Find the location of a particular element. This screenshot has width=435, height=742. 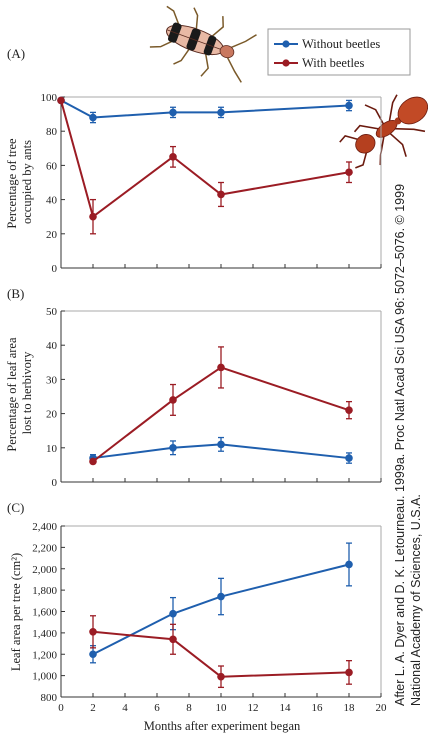

legend-label-with: With beetles is located at coordinates (333, 63).